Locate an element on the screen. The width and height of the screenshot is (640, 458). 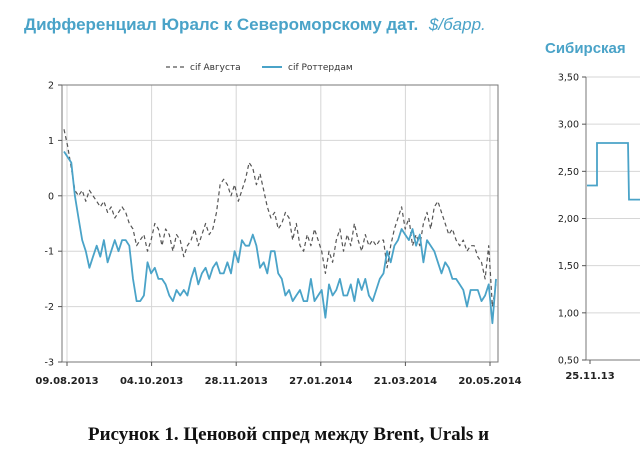
chart1-x-tick-label: 28.11.2013 is located at coordinates (236, 381).